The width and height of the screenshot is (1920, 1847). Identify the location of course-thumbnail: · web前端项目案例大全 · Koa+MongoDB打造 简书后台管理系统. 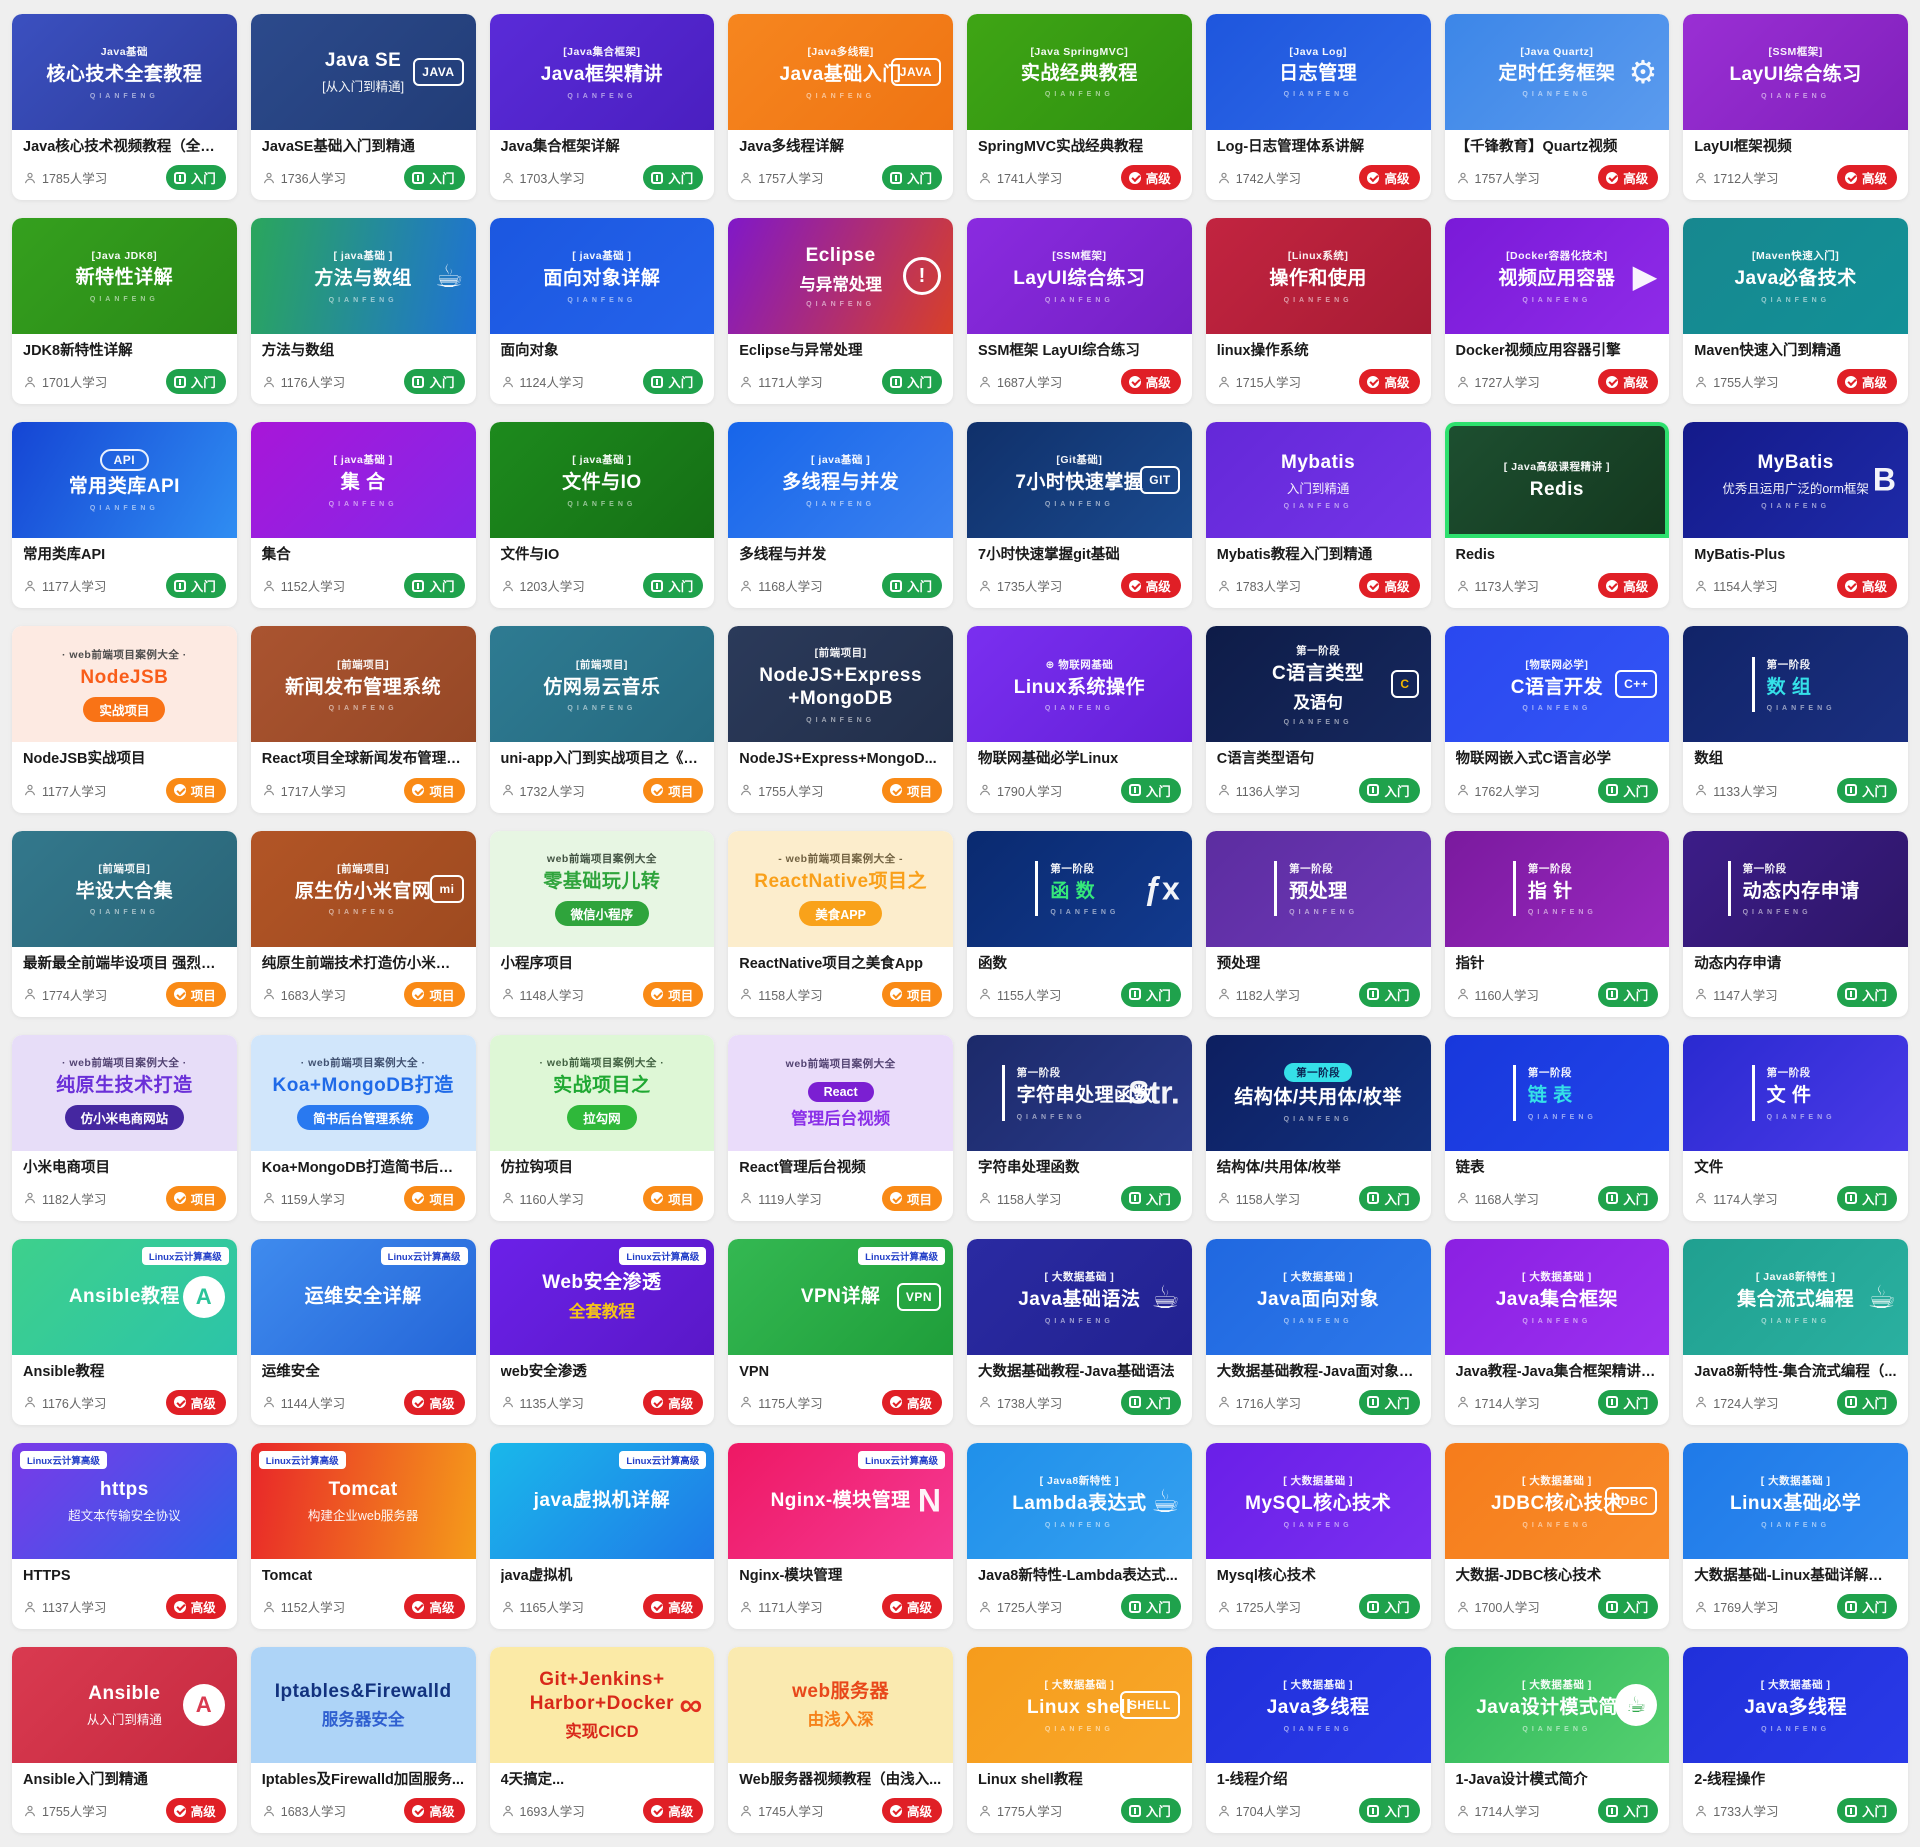
(363, 1092).